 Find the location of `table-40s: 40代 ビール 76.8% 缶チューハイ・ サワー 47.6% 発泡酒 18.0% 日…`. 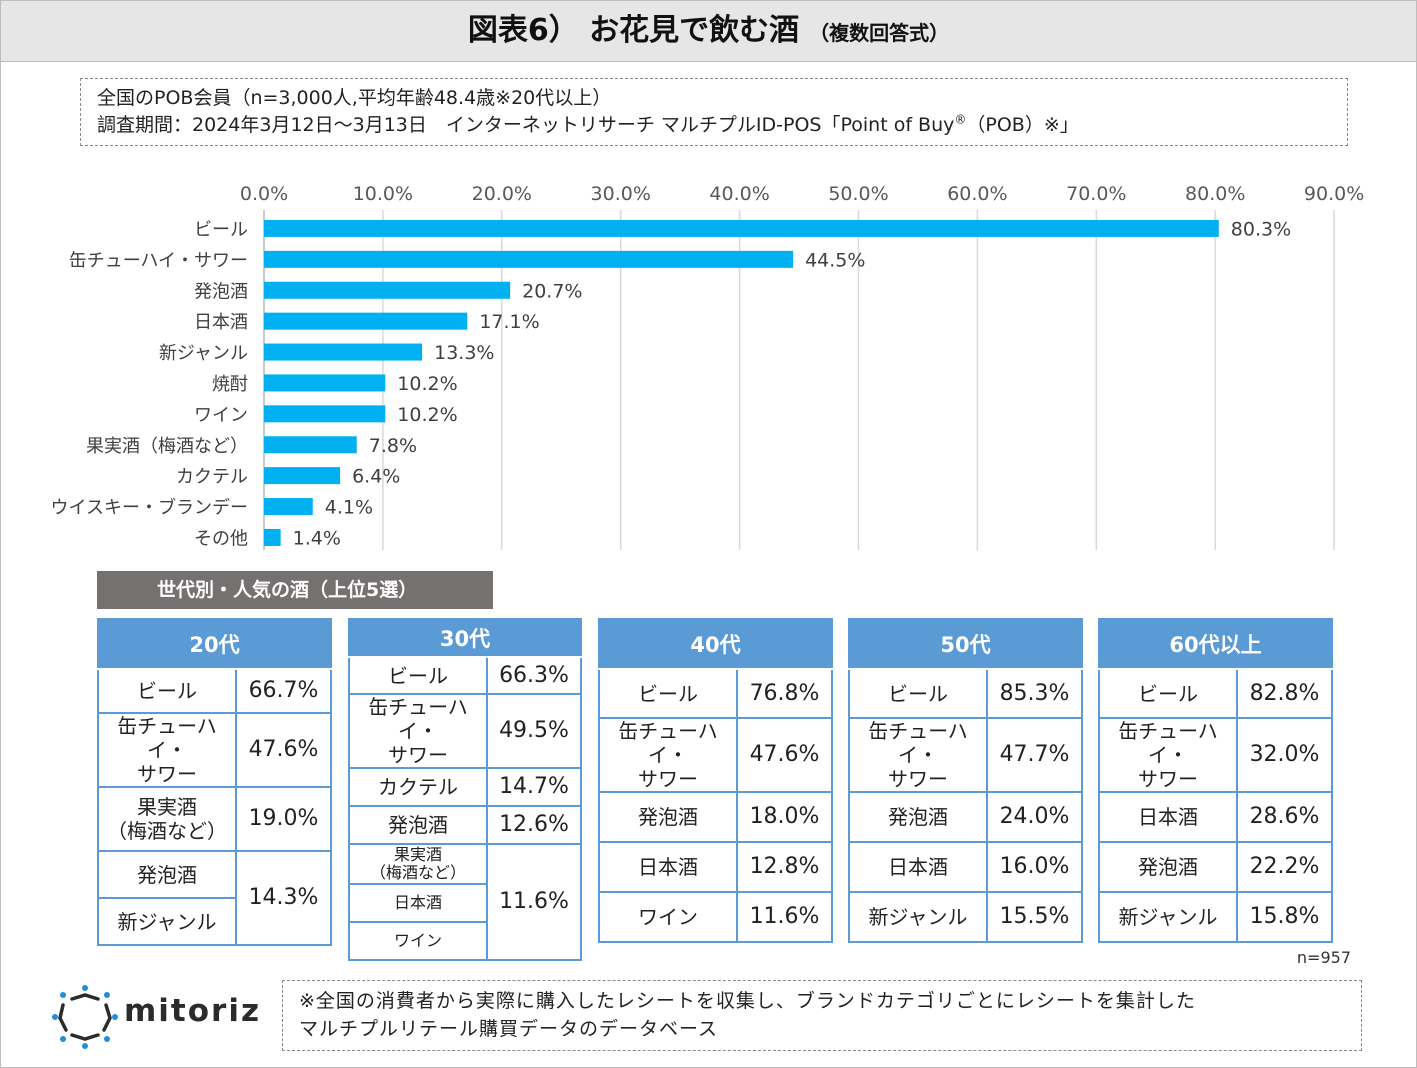

table-40s: 40代 ビール 76.8% 缶チューハイ・ サワー 47.6% 発泡酒 18.0% 日… is located at coordinates (715, 780).